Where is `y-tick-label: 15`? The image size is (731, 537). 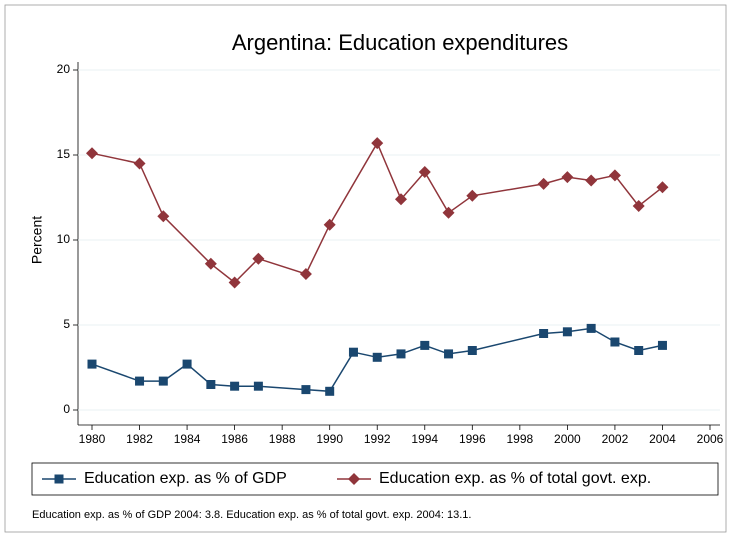
y-tick-label: 15 is located at coordinates (64, 154).